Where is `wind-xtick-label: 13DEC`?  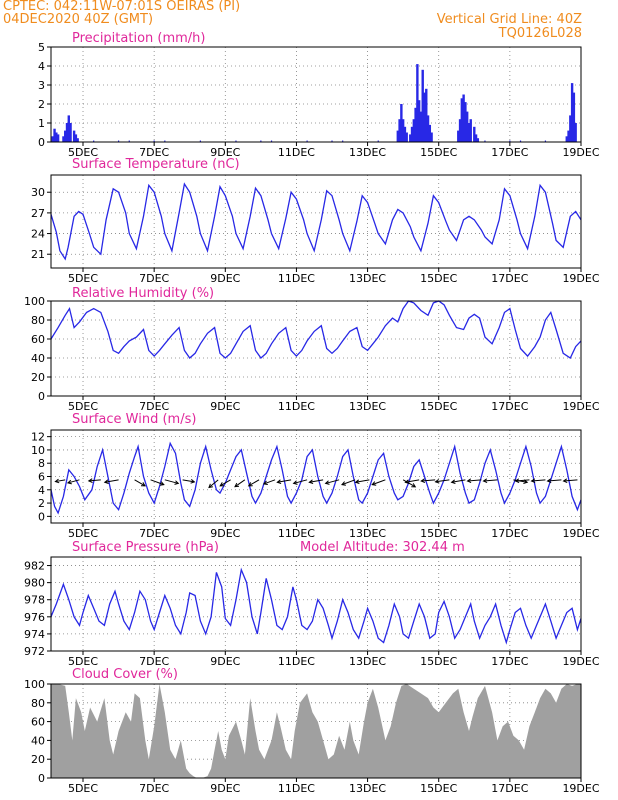 wind-xtick-label: 13DEC is located at coordinates (367, 533).